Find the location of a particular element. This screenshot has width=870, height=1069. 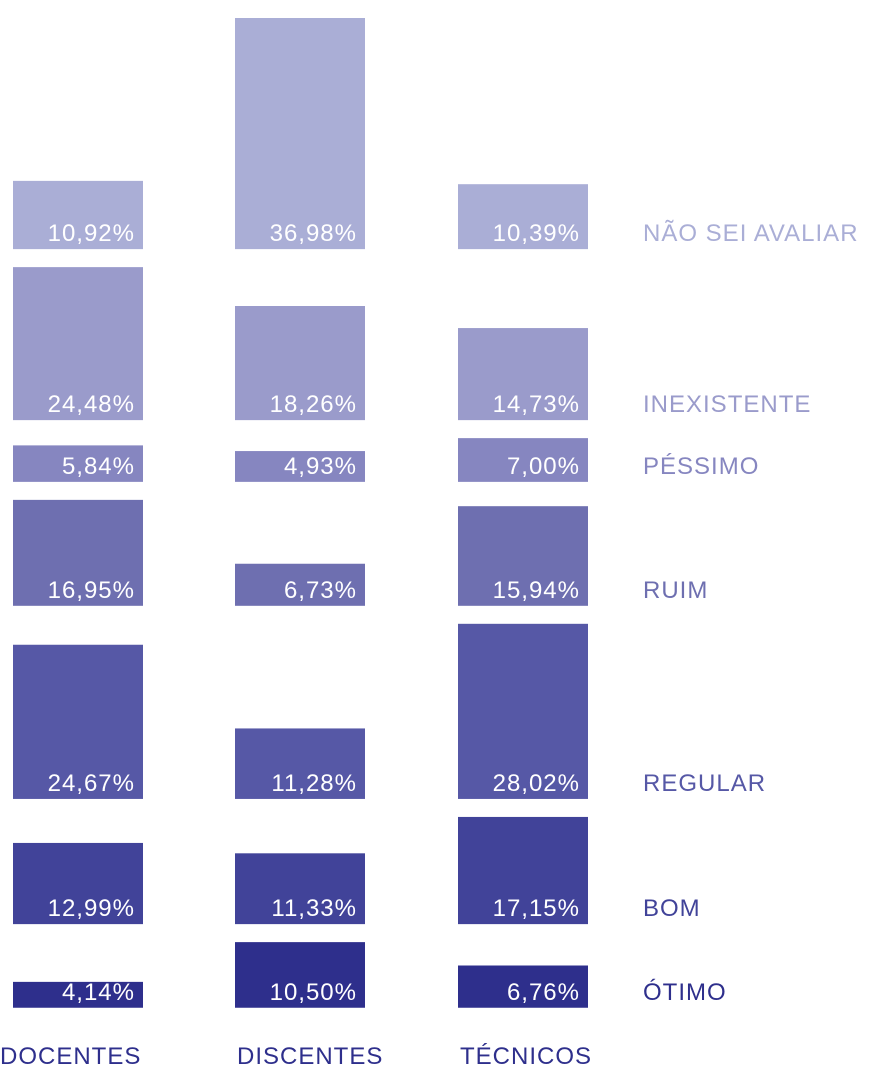

legend-label: BOM is located at coordinates (672, 908).